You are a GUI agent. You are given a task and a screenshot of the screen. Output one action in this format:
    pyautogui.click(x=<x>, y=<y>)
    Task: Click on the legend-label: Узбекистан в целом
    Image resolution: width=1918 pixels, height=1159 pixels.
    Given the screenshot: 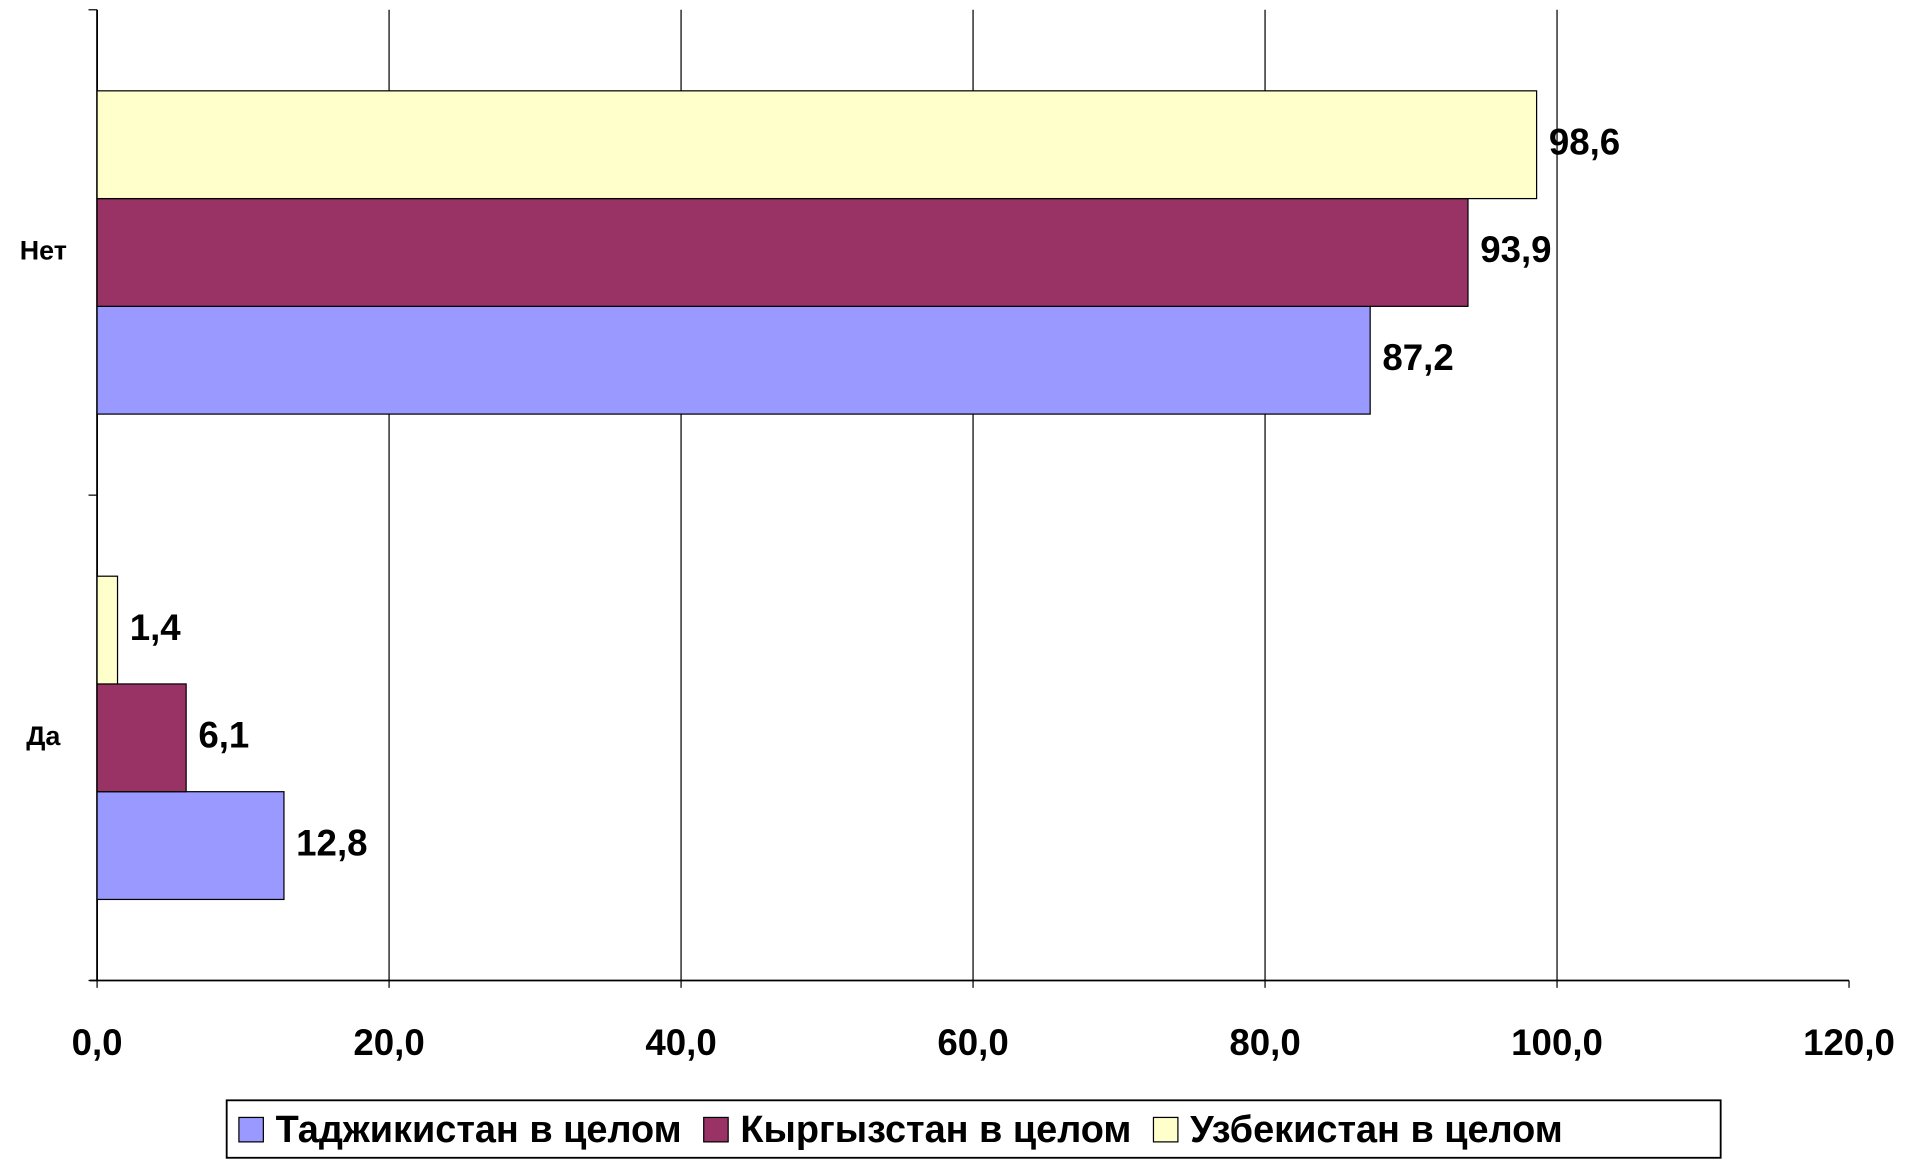 What is the action you would take?
    pyautogui.click(x=1376, y=1130)
    